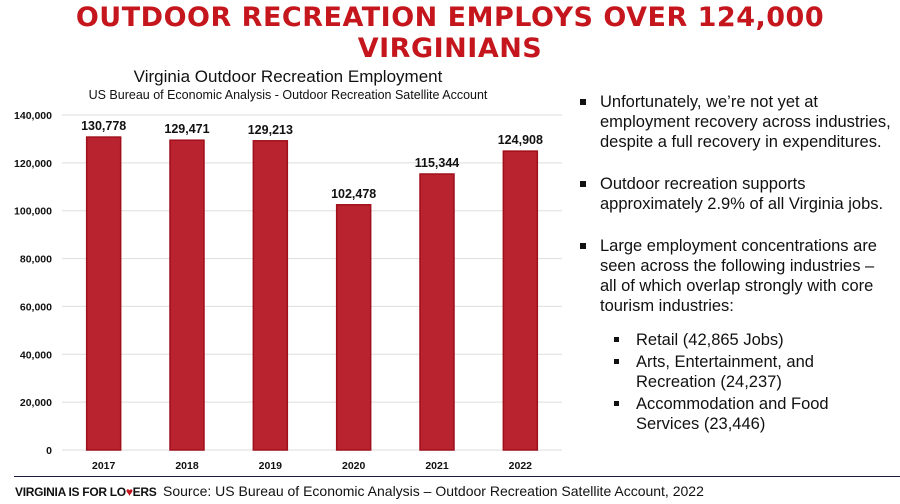 The image size is (900, 504). What do you see at coordinates (353, 194) in the screenshot?
I see `data-label: 102,478` at bounding box center [353, 194].